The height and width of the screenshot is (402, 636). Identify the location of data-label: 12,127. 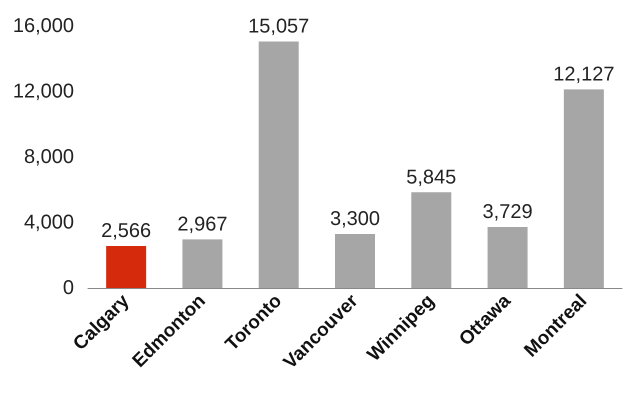
(583, 74).